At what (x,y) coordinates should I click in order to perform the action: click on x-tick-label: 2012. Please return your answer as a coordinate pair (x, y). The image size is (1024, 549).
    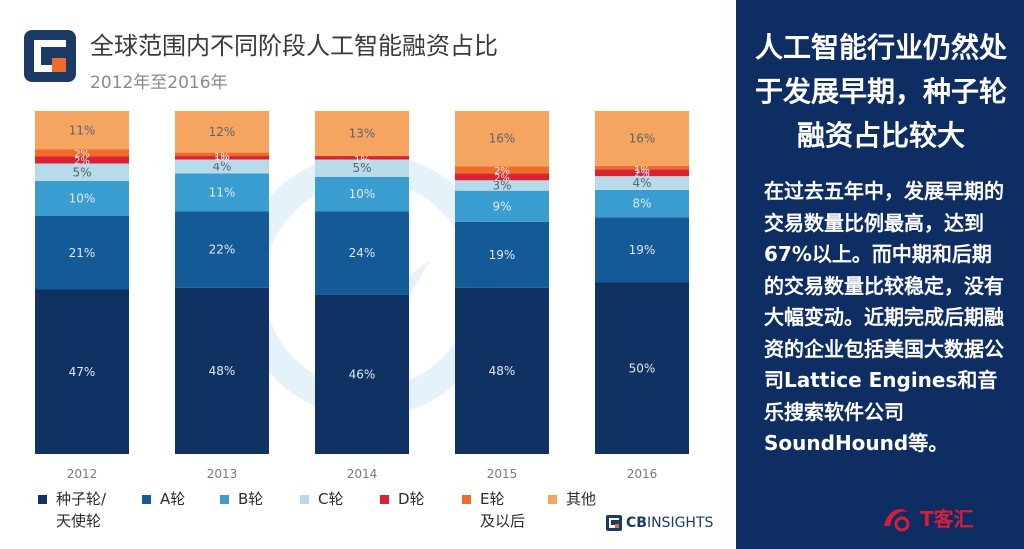
    Looking at the image, I should click on (82, 474).